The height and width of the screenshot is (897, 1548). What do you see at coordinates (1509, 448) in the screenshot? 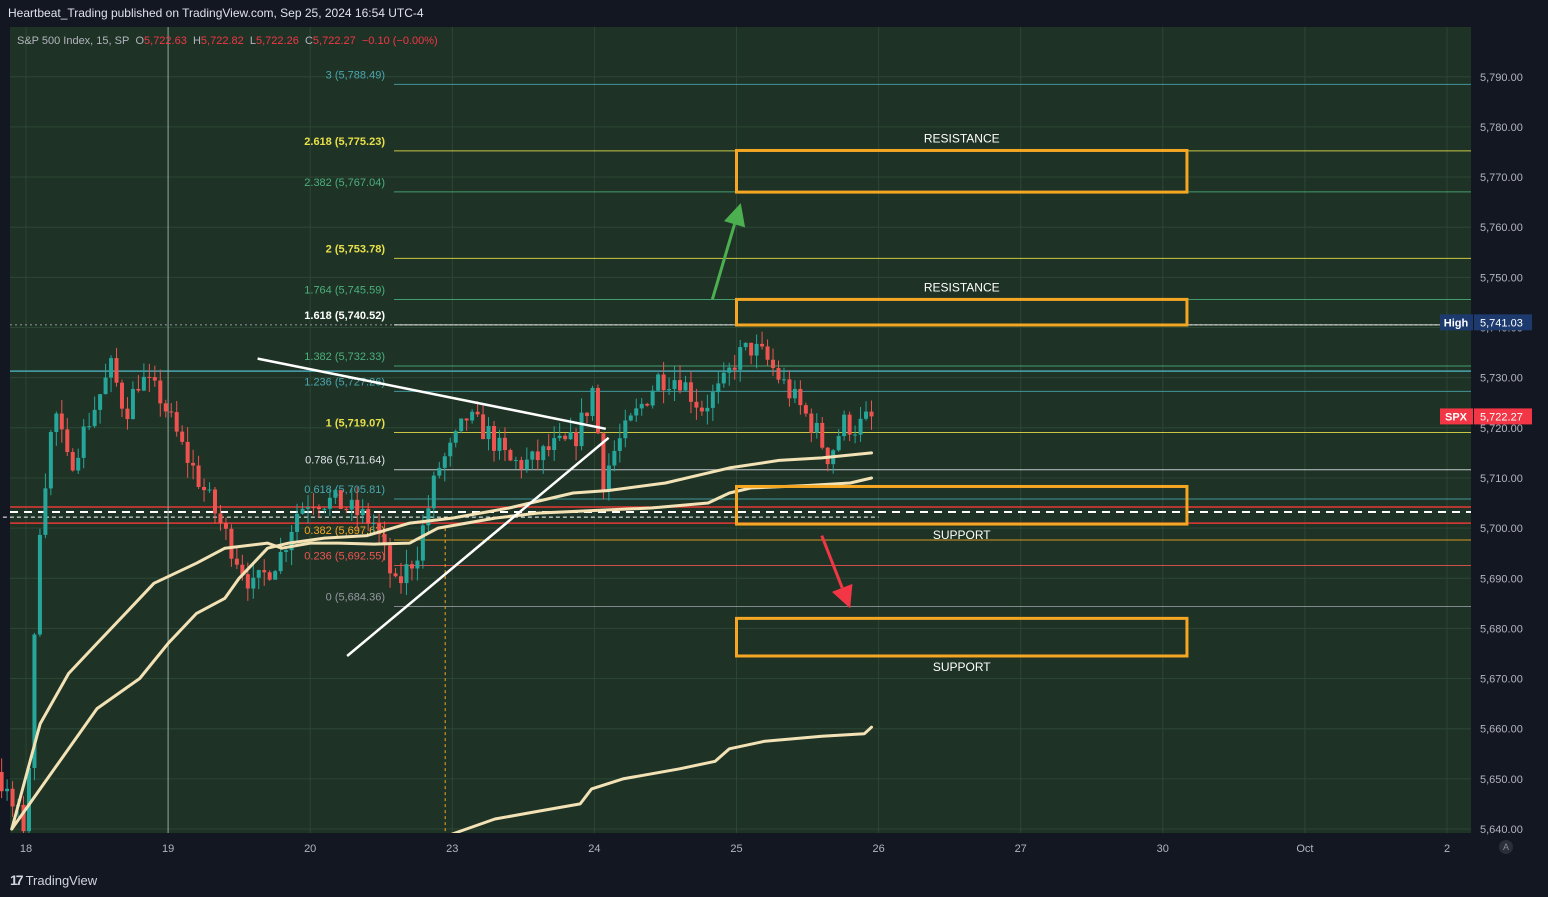
I see `price-axis` at bounding box center [1509, 448].